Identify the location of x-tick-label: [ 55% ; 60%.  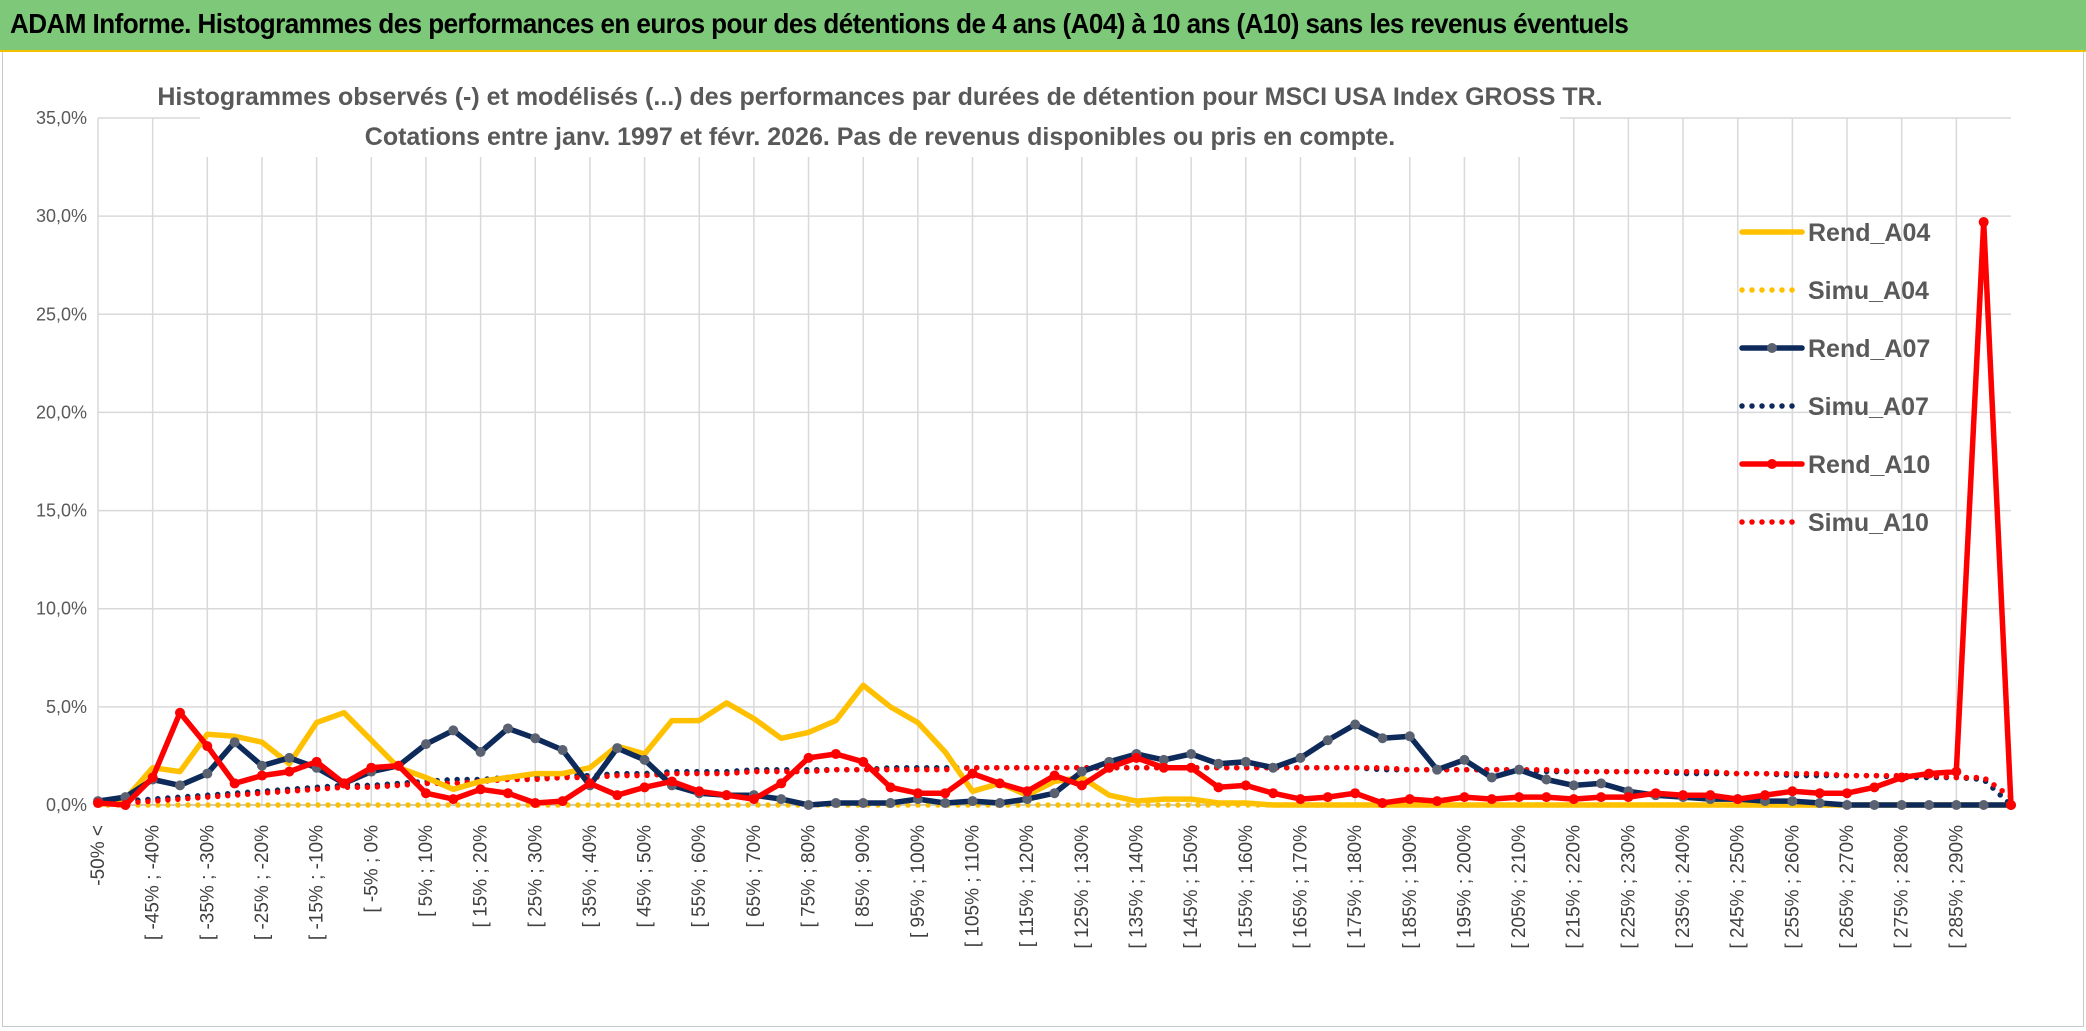
(699, 876).